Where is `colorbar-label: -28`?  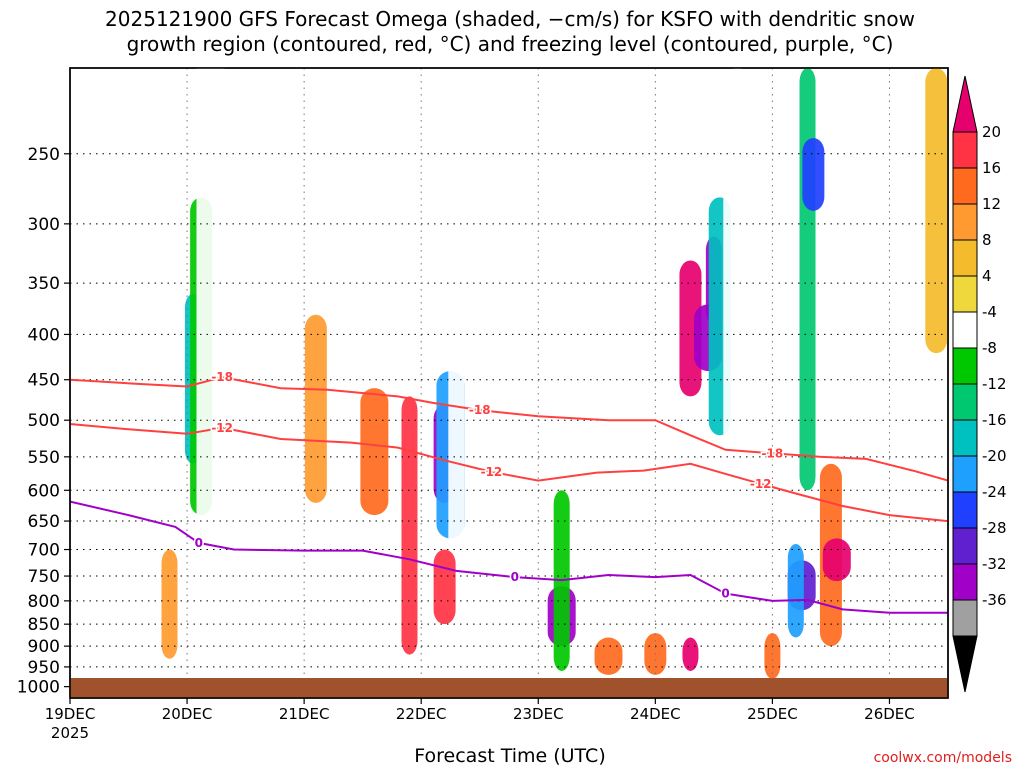 colorbar-label: -28 is located at coordinates (994, 528).